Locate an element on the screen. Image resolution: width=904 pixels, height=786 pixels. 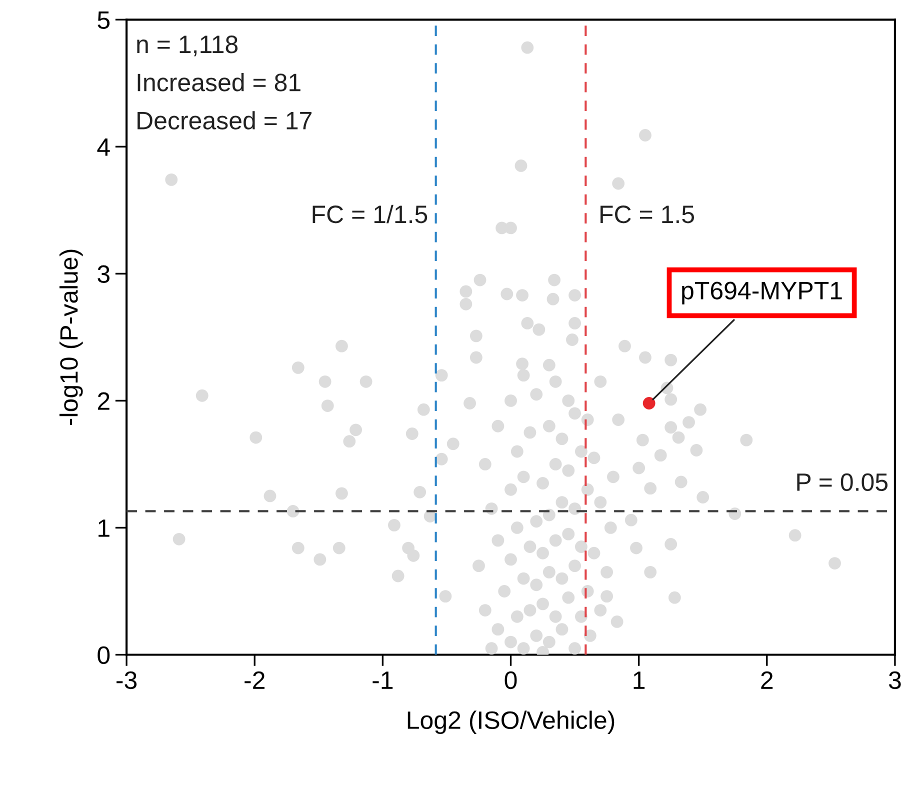
y-axis-title: -log10 (P-value) is located at coordinates (71, 338).